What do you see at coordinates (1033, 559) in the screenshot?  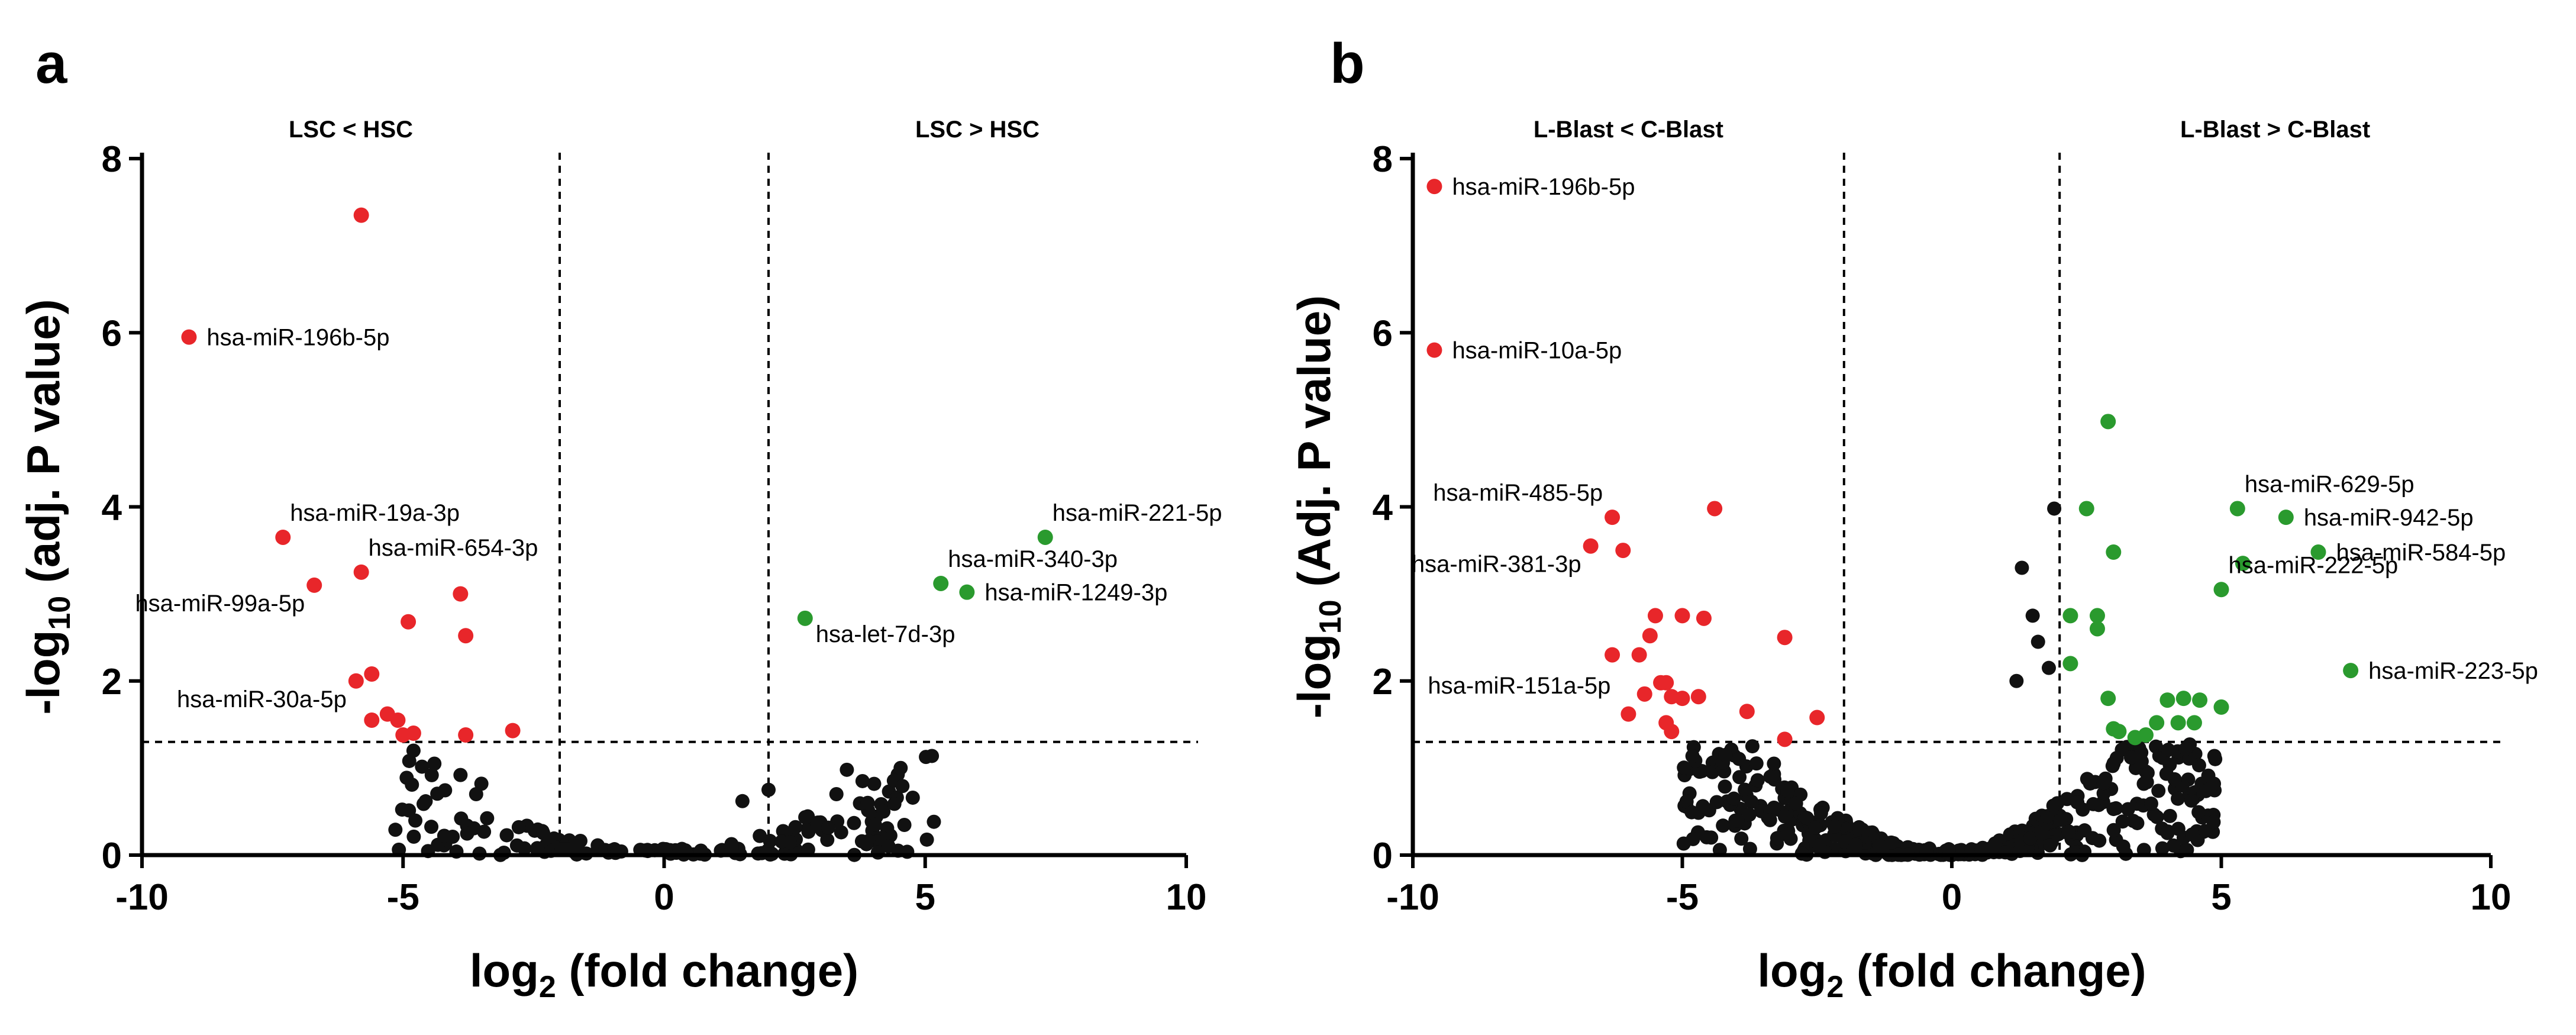 I see `point-label: hsa-miR-340-3p` at bounding box center [1033, 559].